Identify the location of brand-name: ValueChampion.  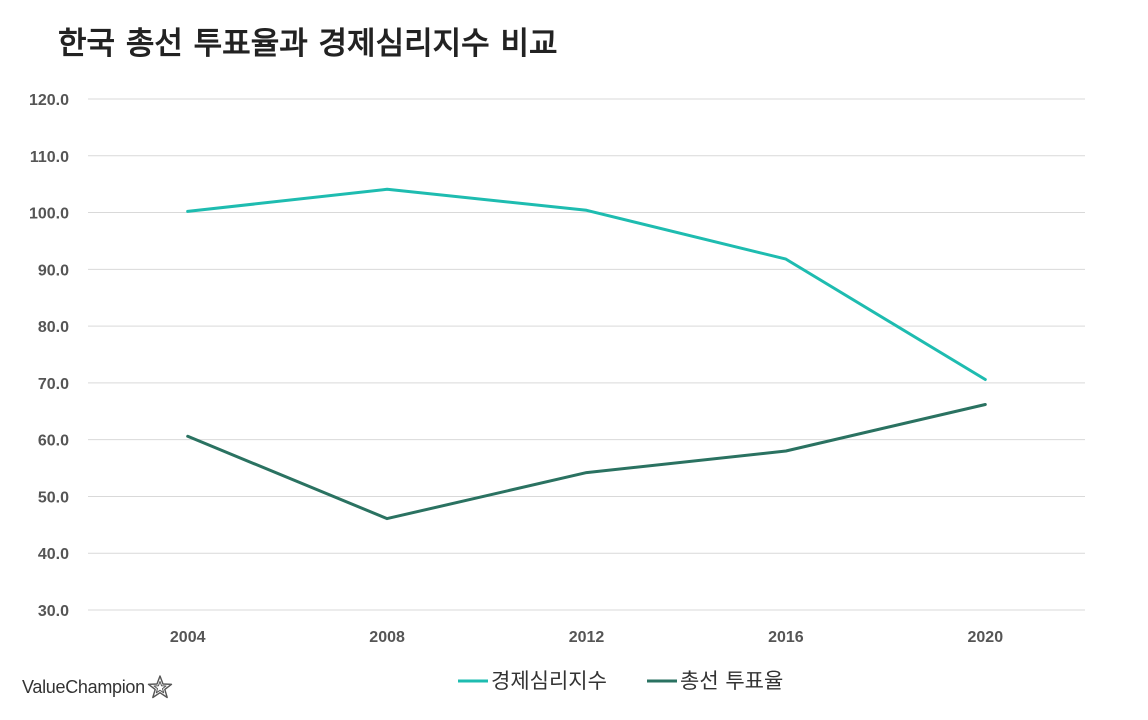
(83, 686).